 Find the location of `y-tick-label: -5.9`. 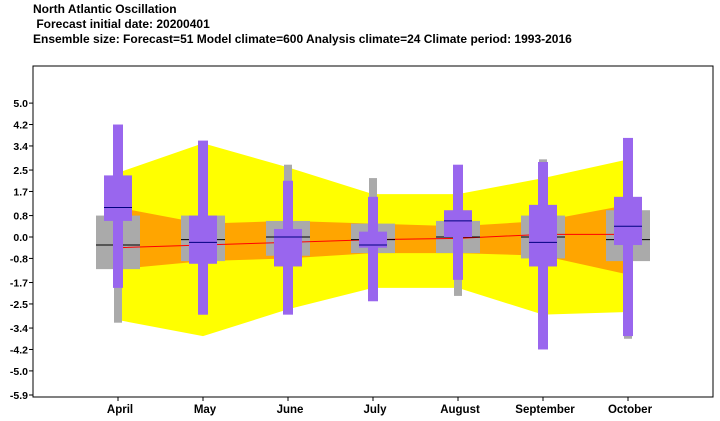

y-tick-label: -5.9 is located at coordinates (19, 396).